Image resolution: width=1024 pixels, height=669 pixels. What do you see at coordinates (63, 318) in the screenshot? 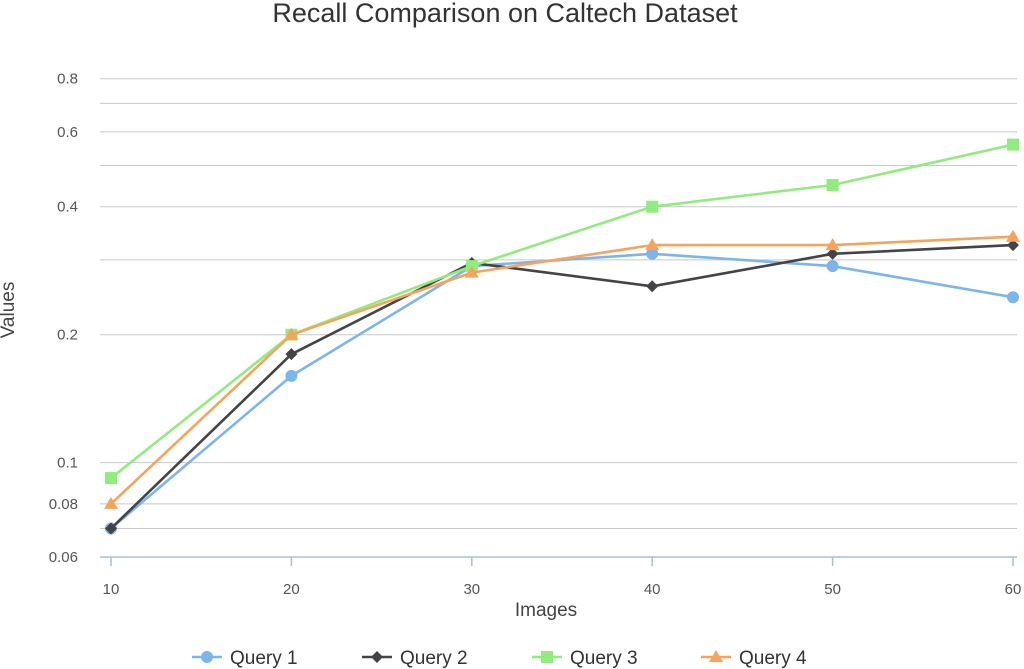
I see `y-axis-ticks: 0.06 0.08 0.1 0.2 0.4 0.6 0.8` at bounding box center [63, 318].